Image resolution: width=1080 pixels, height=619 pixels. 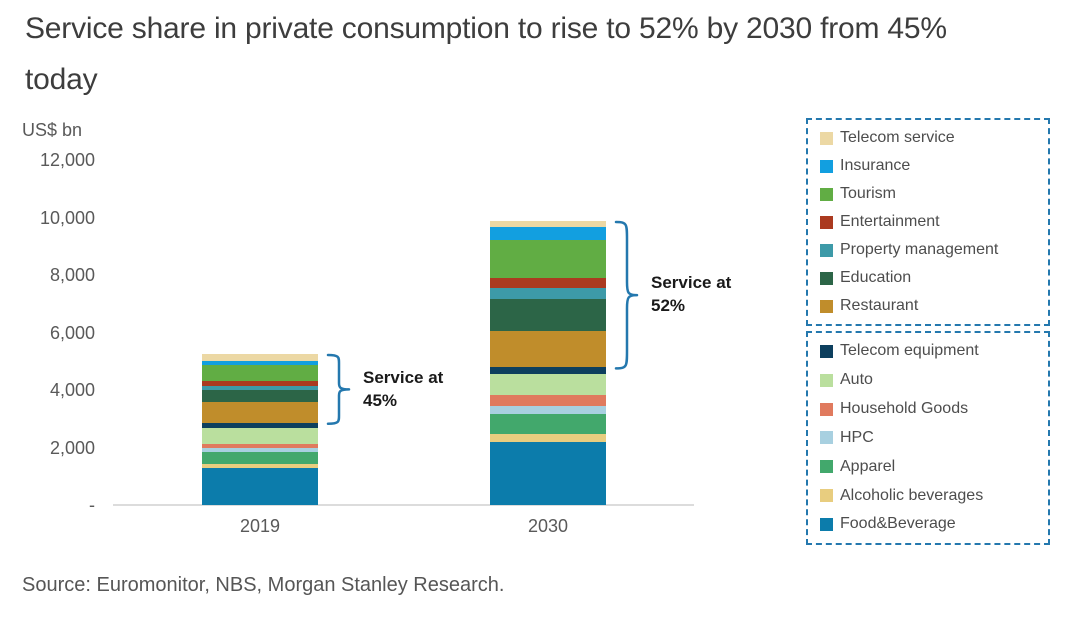 What do you see at coordinates (548, 473) in the screenshot?
I see `bar-segment-food-beverage-2030` at bounding box center [548, 473].